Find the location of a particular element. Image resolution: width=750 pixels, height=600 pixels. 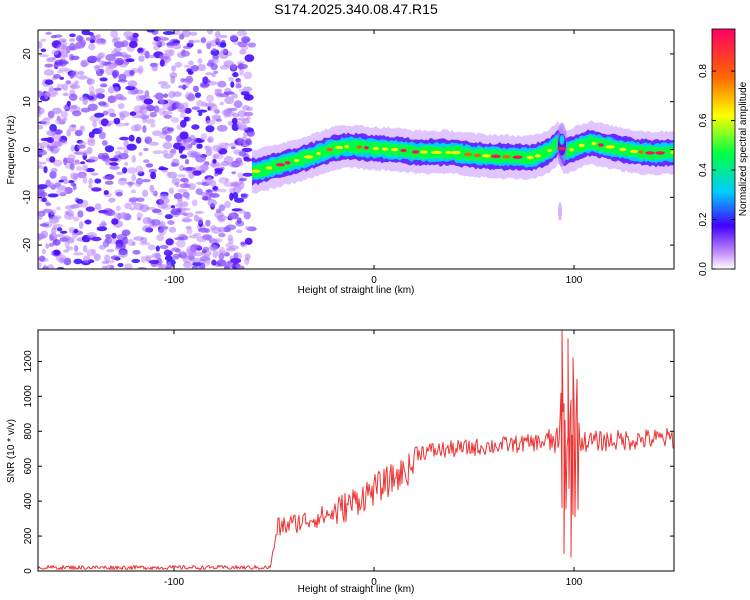

colorbar-ticks: 0.0 0.2 0.4 0.6 0.8 is located at coordinates (716, 170).